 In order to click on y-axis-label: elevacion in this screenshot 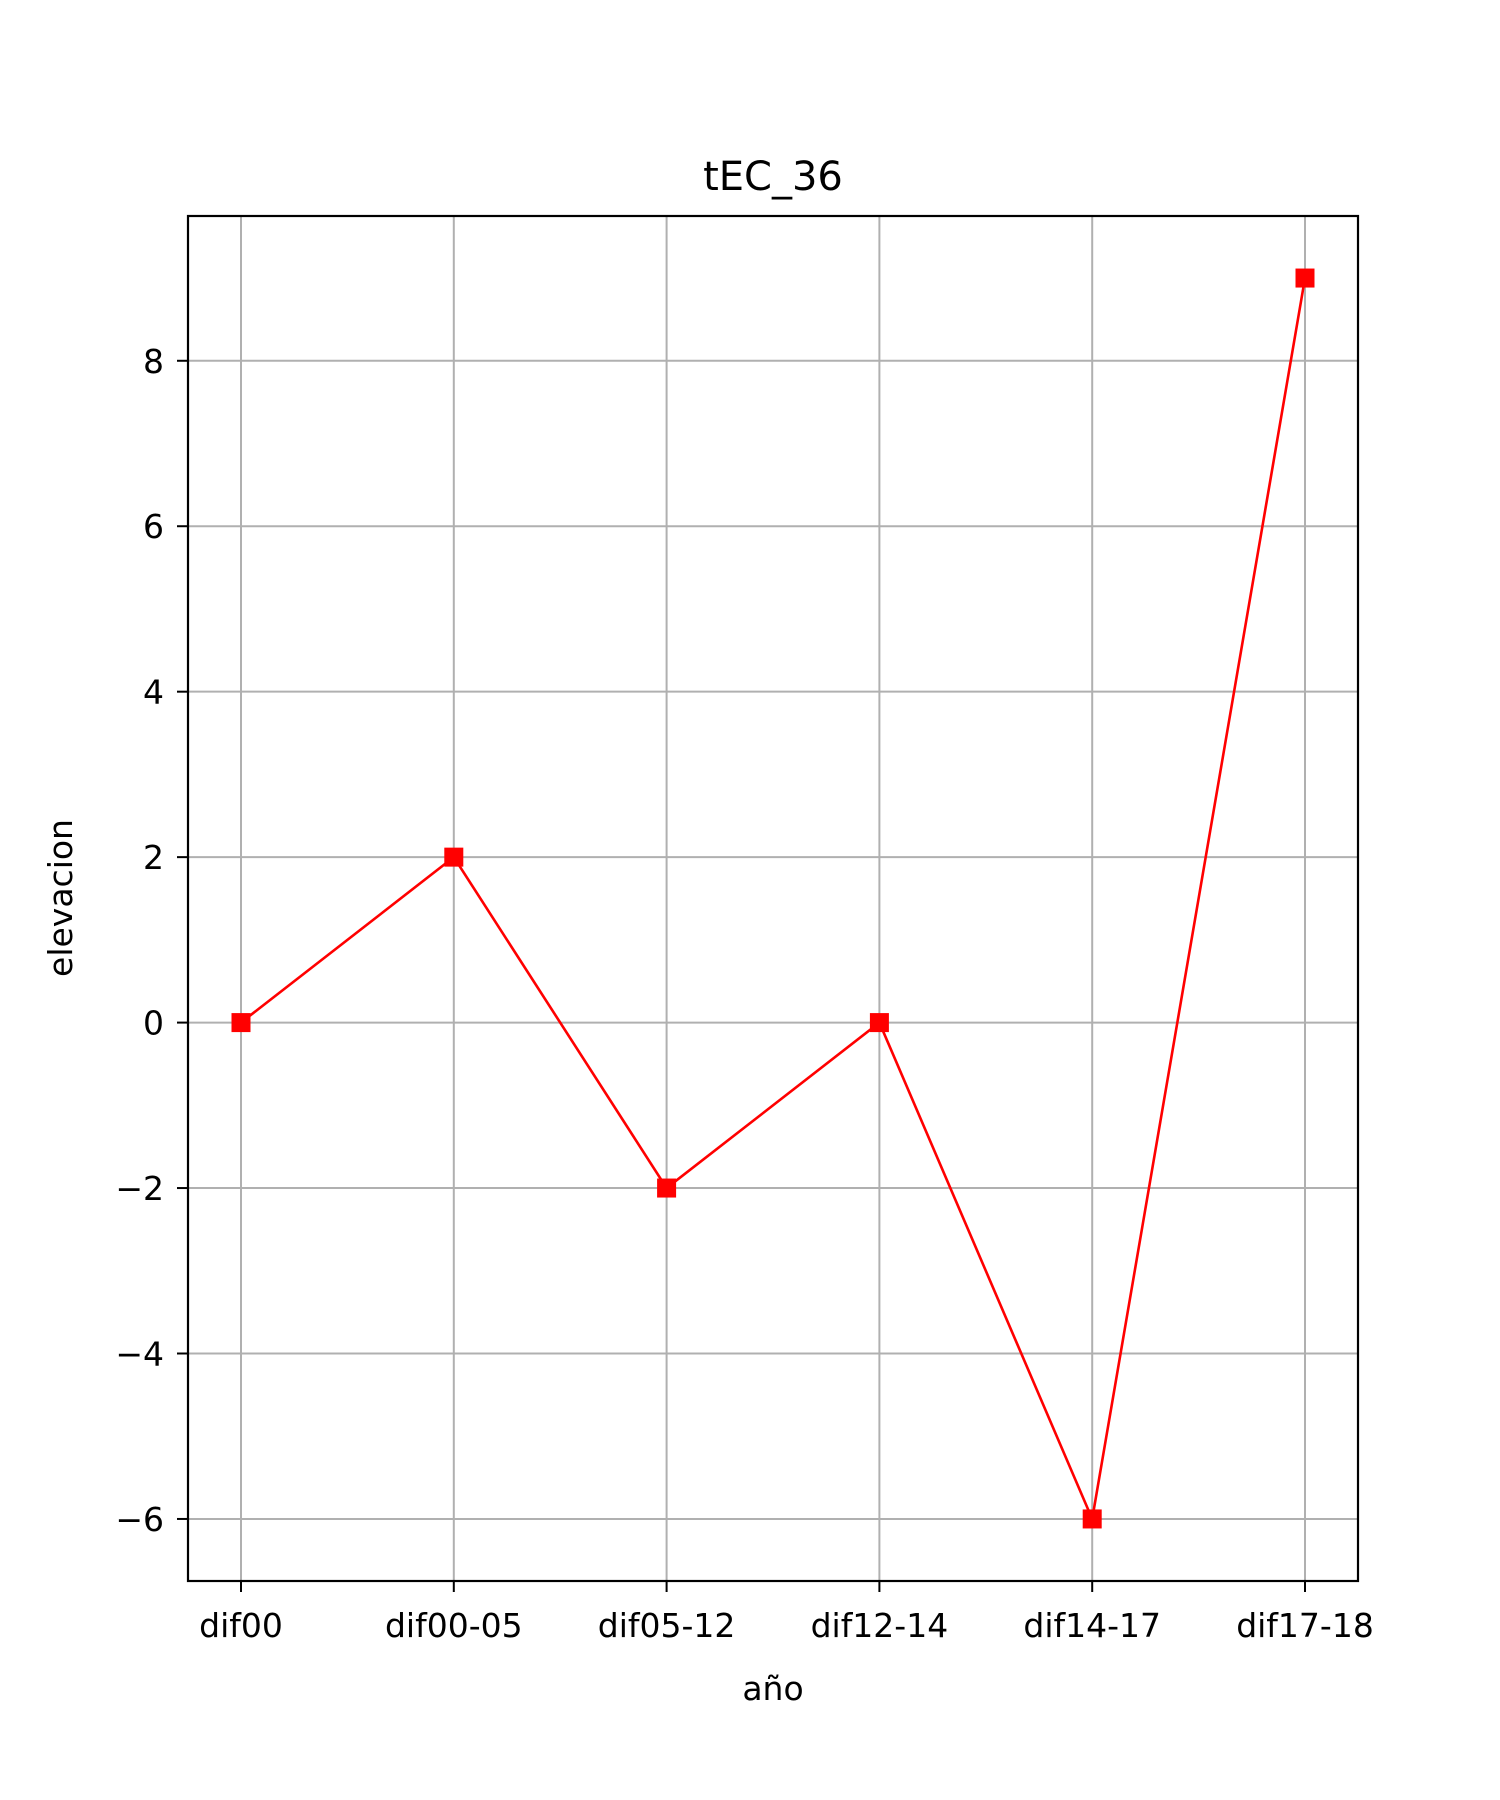, I will do `click(60, 898)`.